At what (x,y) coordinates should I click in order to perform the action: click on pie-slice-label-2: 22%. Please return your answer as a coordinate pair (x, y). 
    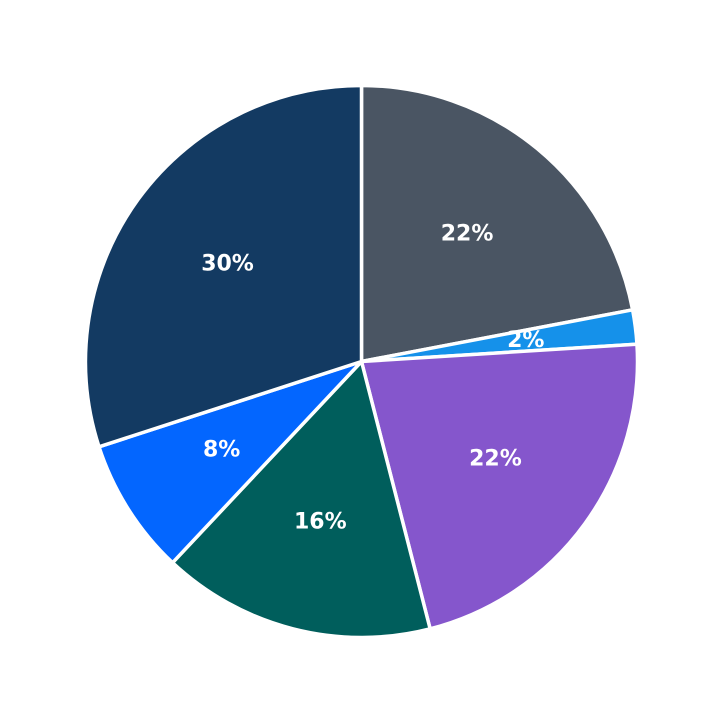
    Looking at the image, I should click on (495, 458).